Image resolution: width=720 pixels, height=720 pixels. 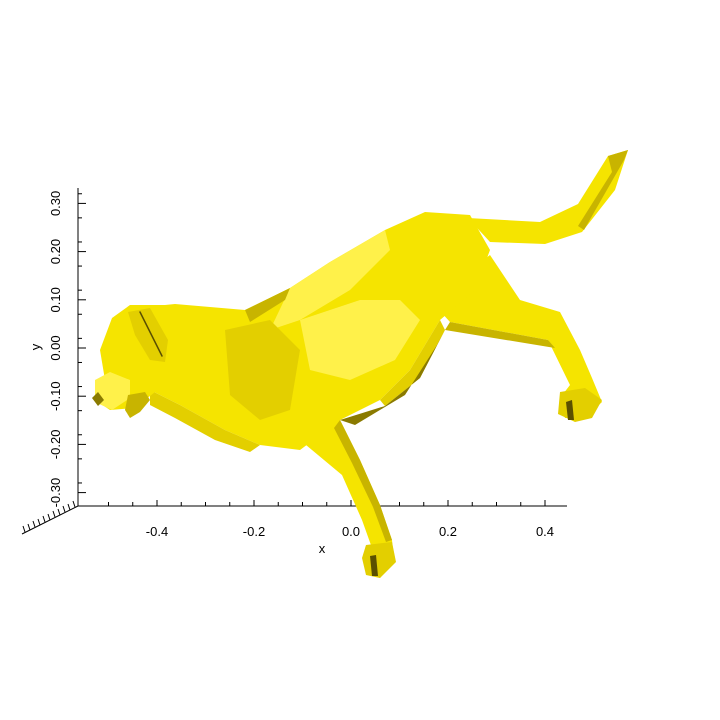 What do you see at coordinates (35, 346) in the screenshot?
I see `y-axis-title: y` at bounding box center [35, 346].